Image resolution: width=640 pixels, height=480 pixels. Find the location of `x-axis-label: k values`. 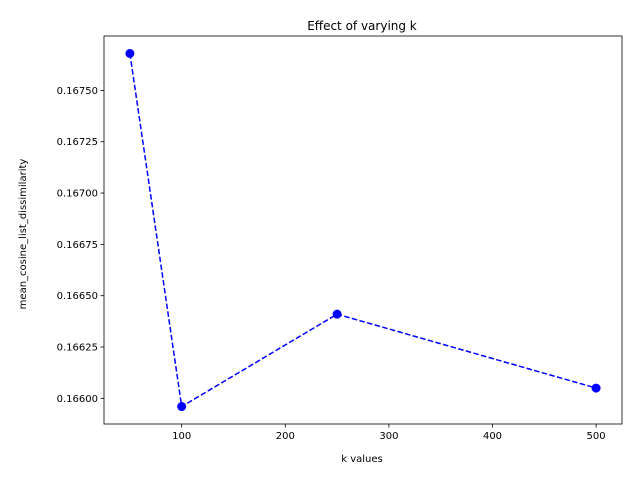

x-axis-label: k values is located at coordinates (362, 459).